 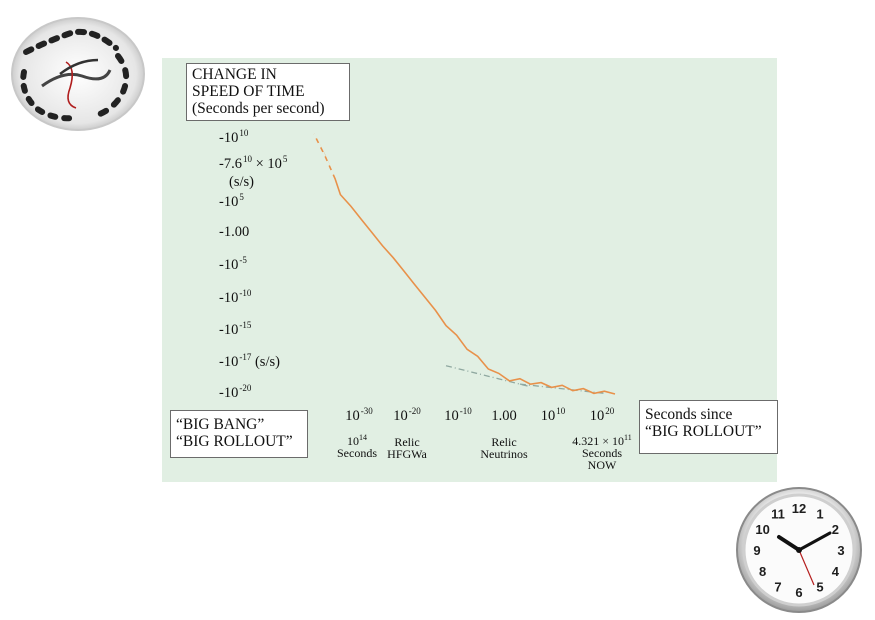 I want to click on trend-line, so click(x=488, y=376).